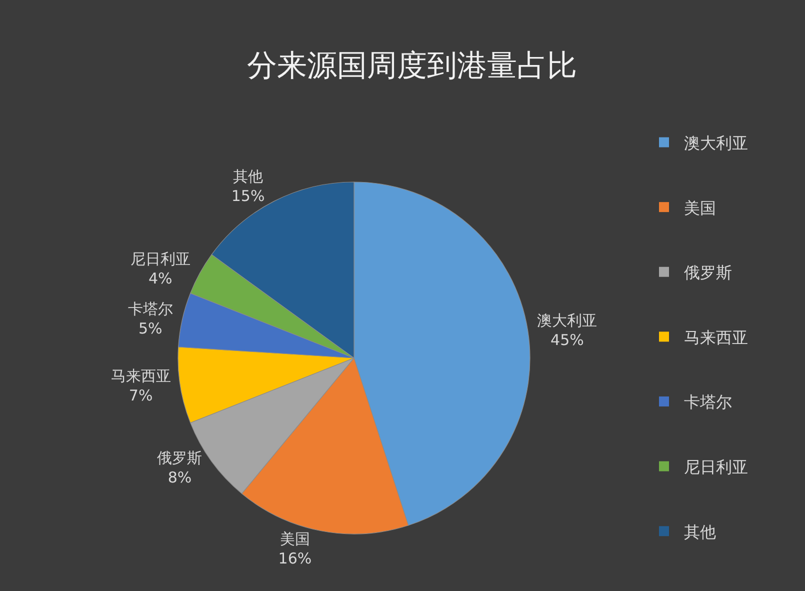 The image size is (805, 591). I want to click on legend-label: 俄罗斯, so click(708, 272).